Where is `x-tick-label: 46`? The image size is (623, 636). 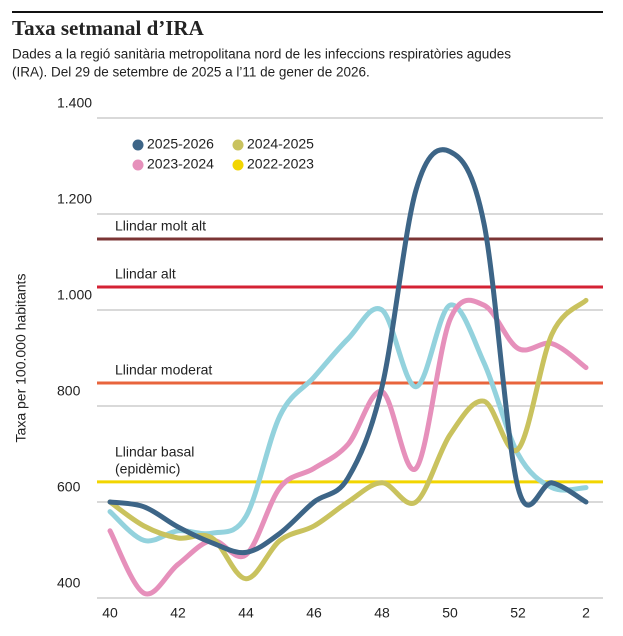
x-tick-label: 46 is located at coordinates (314, 613).